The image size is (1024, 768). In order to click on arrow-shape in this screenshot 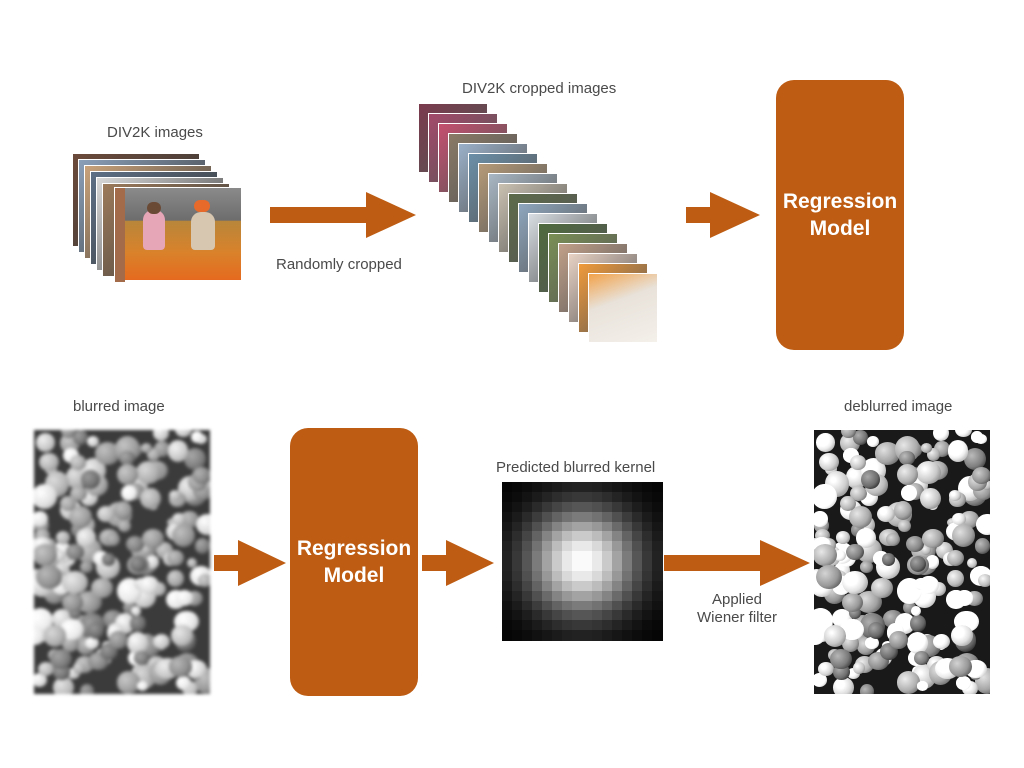, I will do `click(250, 563)`.